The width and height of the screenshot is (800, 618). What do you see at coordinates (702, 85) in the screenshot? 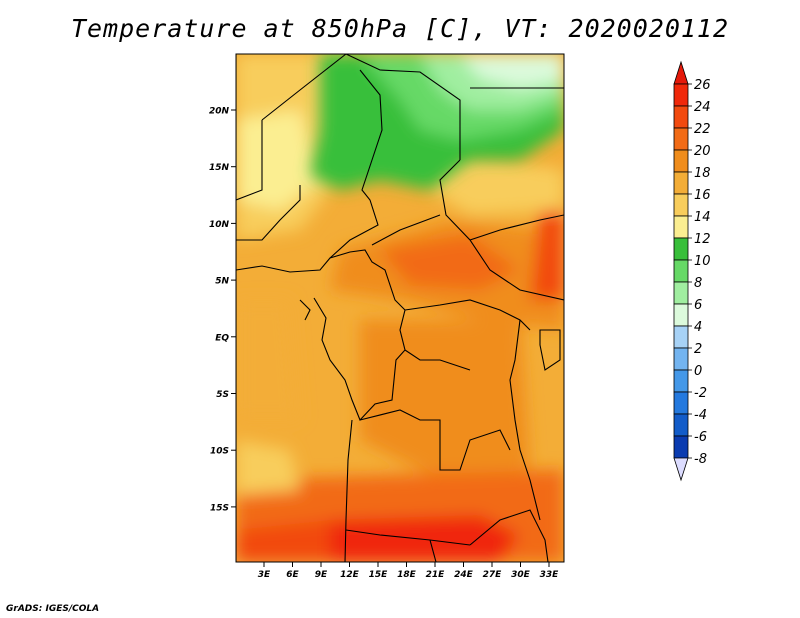
I see `colorbar-label: 26` at bounding box center [702, 85].